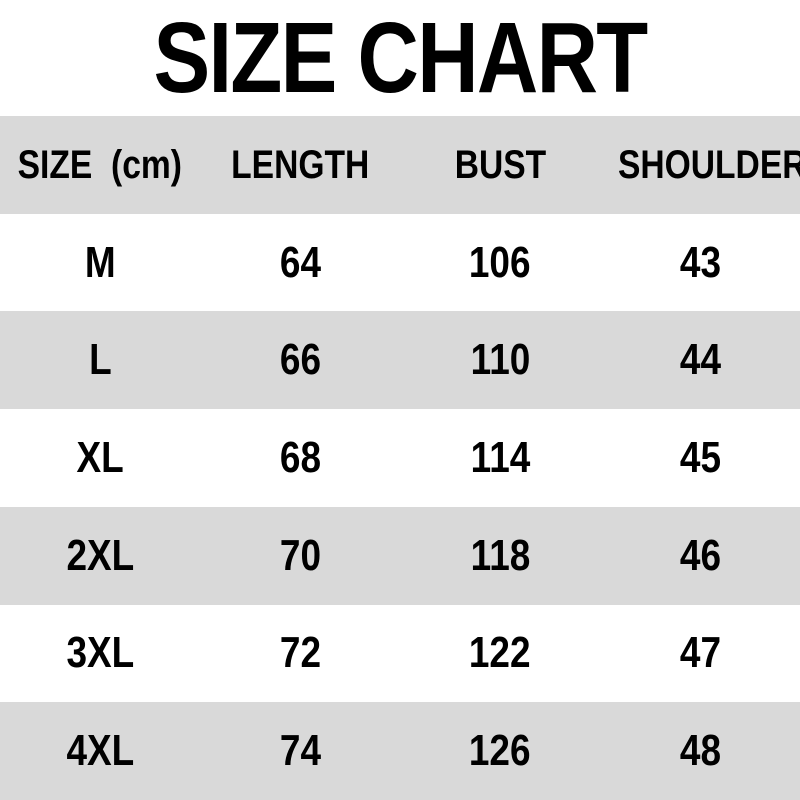  I want to click on bust-value: 114, so click(500, 458).